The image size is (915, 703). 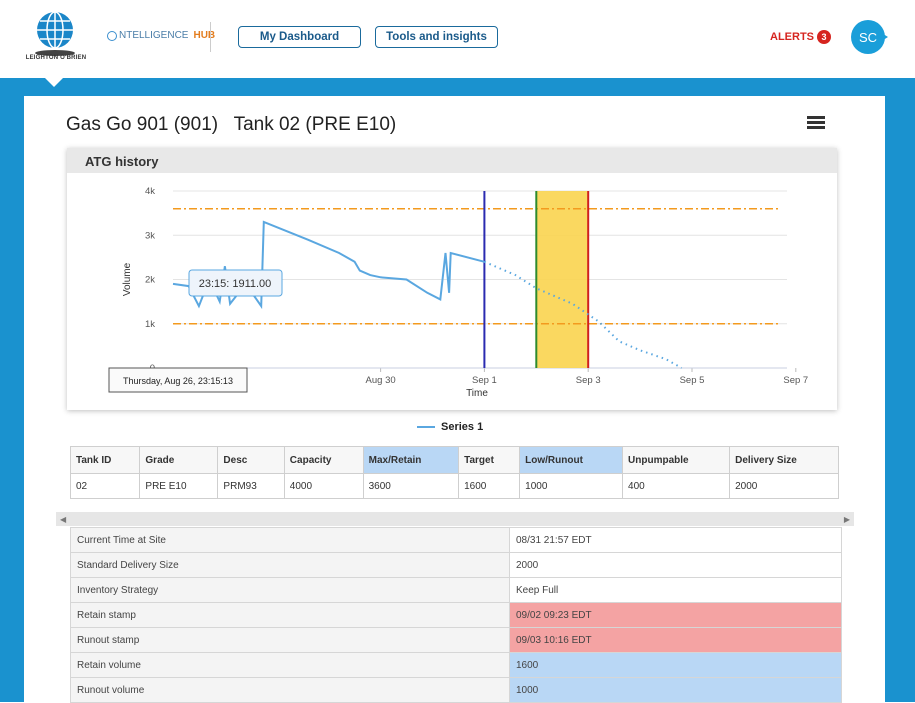 I want to click on detail-row: Inventory Strategy Keep Full, so click(x=456, y=590).